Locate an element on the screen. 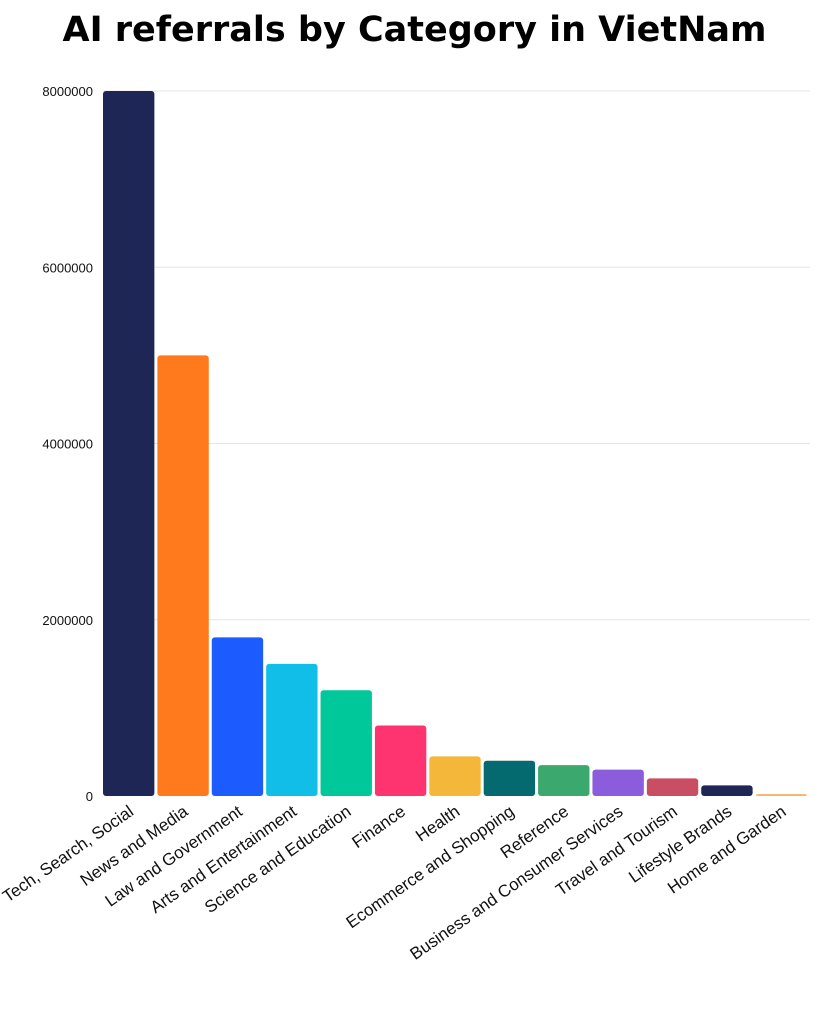  y-axis: 0 2000000 4000000 6000000 8000000 is located at coordinates (67, 444).